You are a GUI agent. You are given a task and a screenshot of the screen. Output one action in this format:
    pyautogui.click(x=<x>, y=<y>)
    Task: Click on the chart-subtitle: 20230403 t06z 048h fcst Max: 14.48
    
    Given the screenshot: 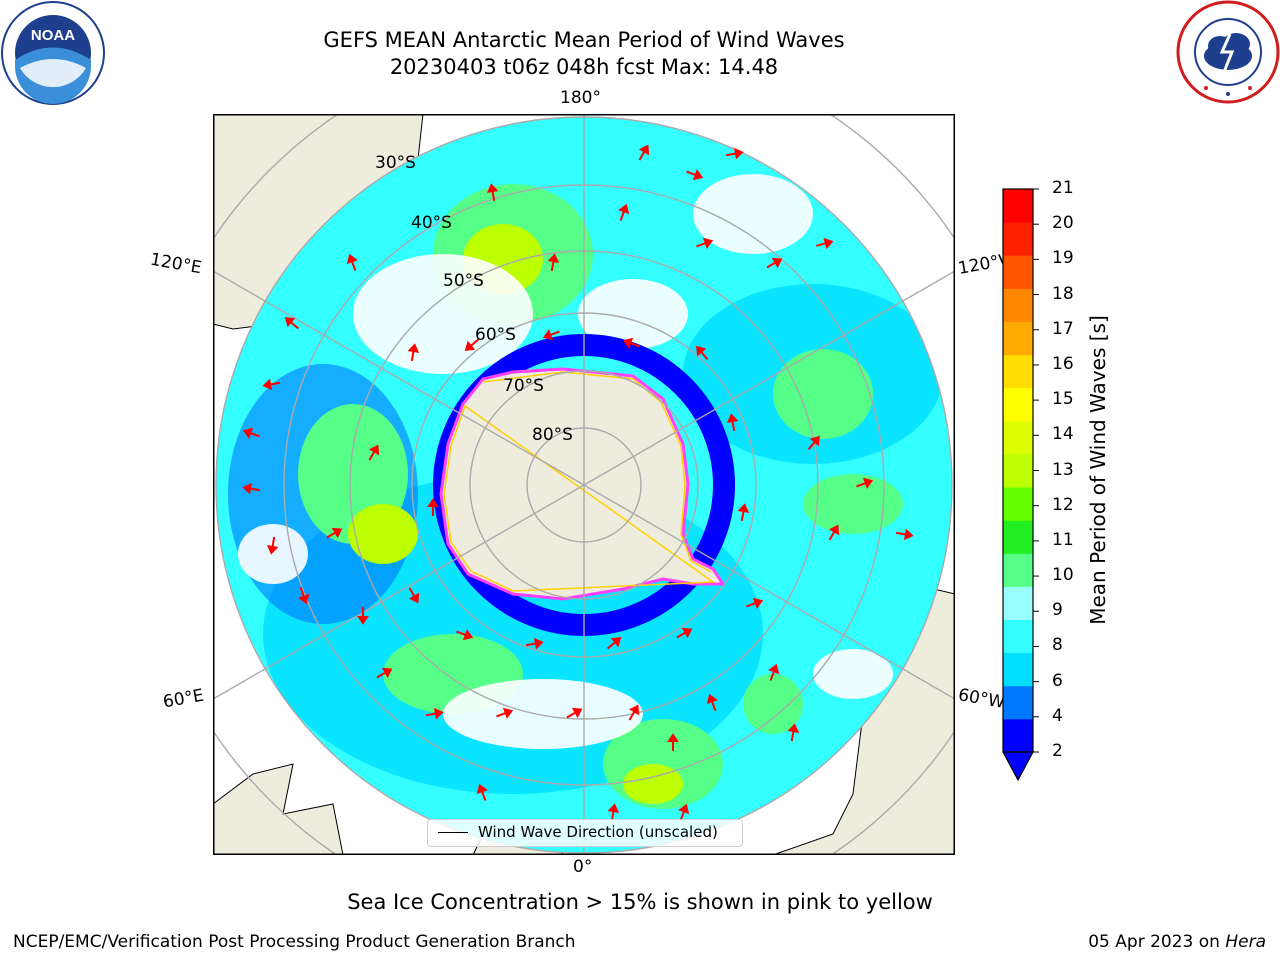 What is the action you would take?
    pyautogui.click(x=584, y=67)
    